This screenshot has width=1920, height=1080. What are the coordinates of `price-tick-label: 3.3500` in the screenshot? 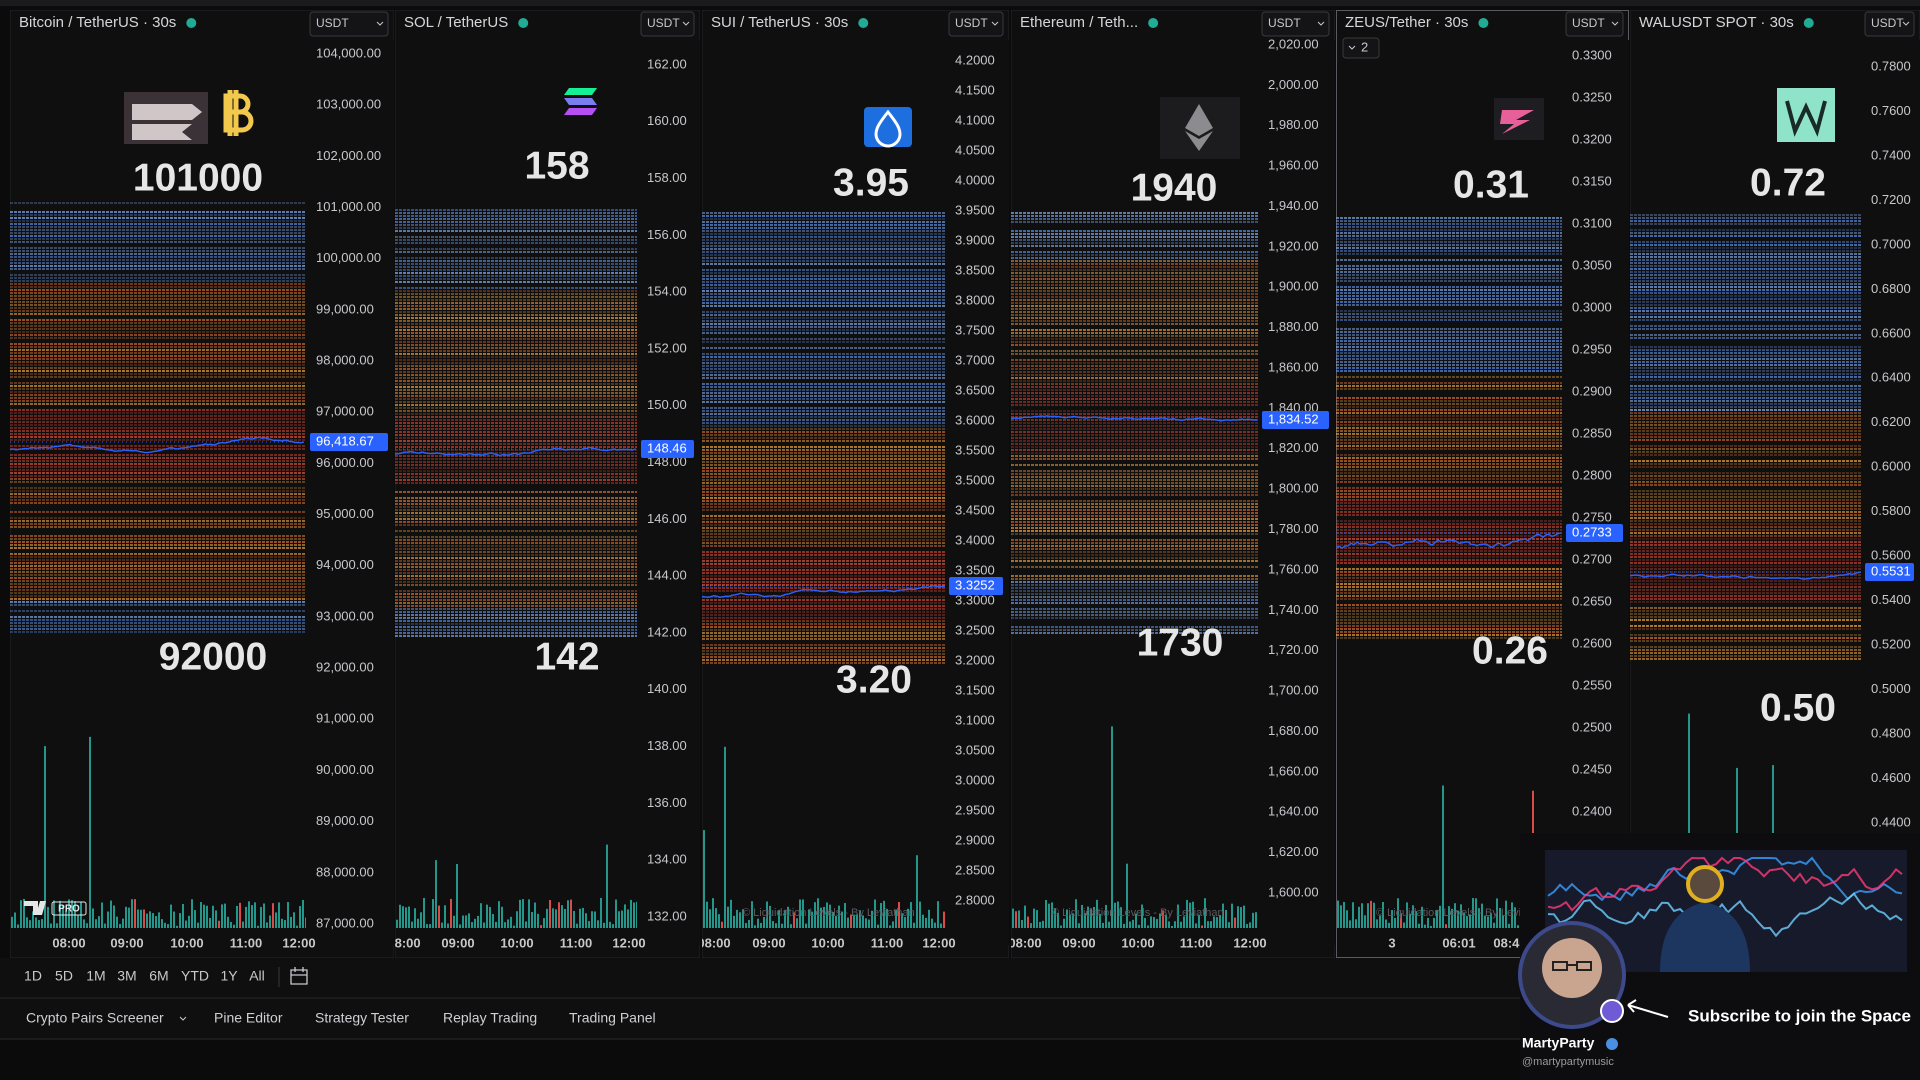 It's located at (975, 569).